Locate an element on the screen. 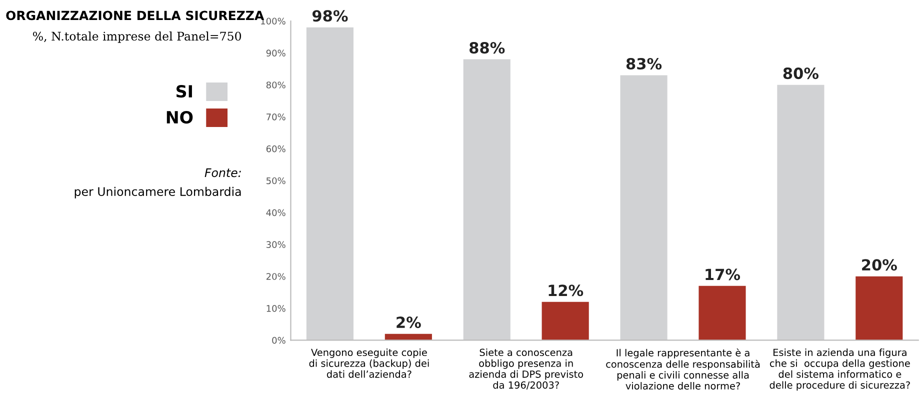  y-tick-label: 90% is located at coordinates (276, 53).